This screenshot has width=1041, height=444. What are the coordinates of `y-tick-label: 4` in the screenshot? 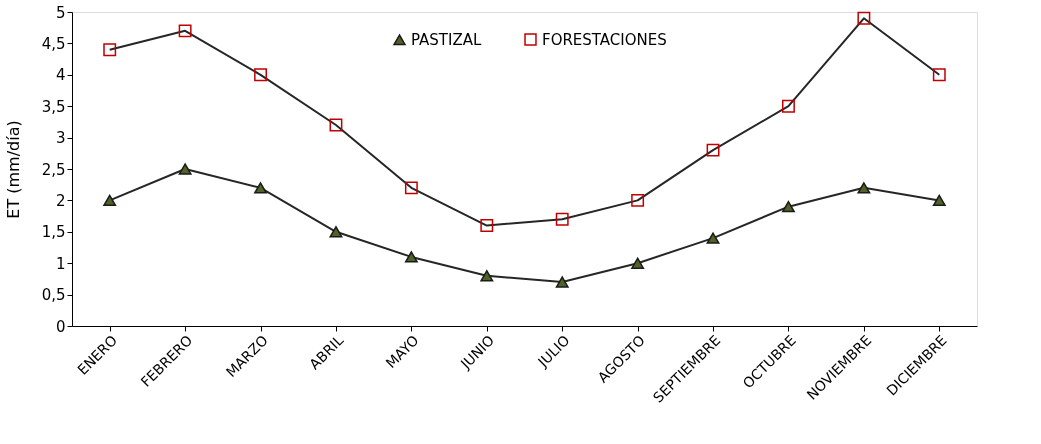 It's located at (60, 75).